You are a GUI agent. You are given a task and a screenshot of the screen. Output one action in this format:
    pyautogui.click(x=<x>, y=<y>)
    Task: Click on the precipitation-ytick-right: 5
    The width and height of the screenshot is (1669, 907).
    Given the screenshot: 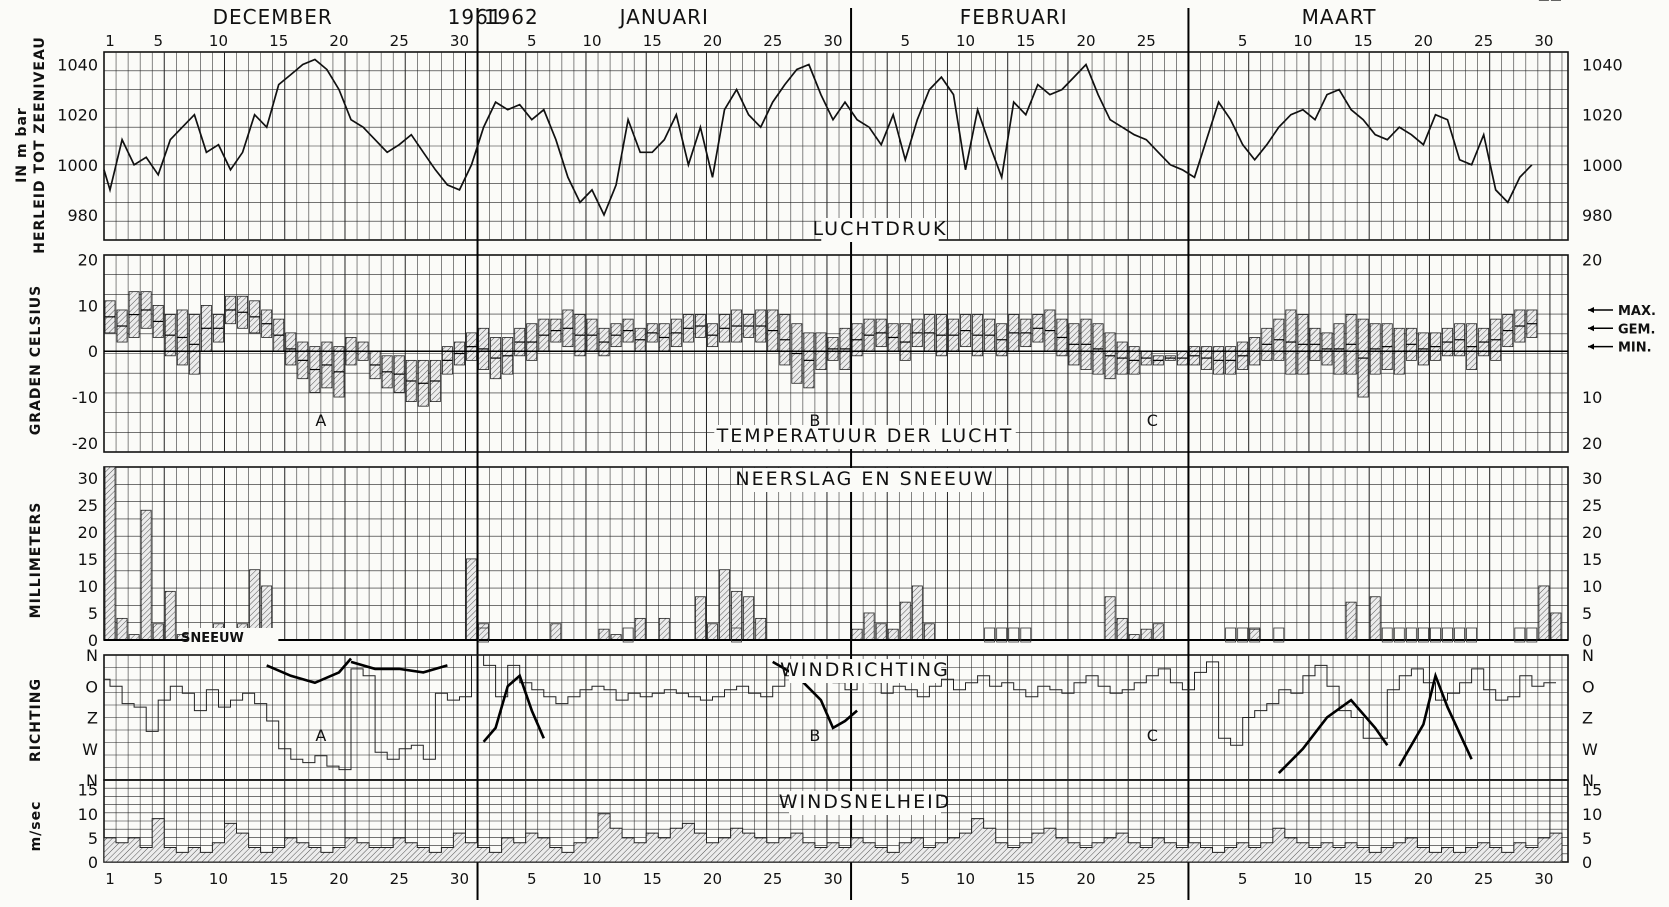 What is the action you would take?
    pyautogui.click(x=1587, y=613)
    